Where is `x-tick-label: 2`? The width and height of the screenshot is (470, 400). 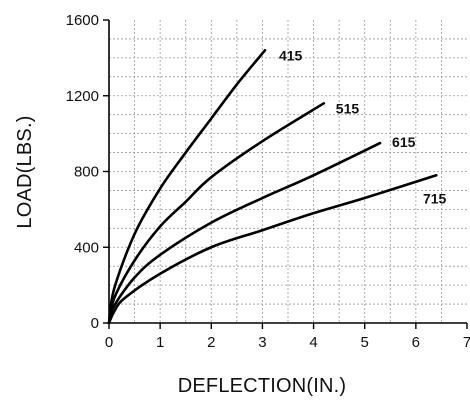 x-tick-label: 2 is located at coordinates (211, 342).